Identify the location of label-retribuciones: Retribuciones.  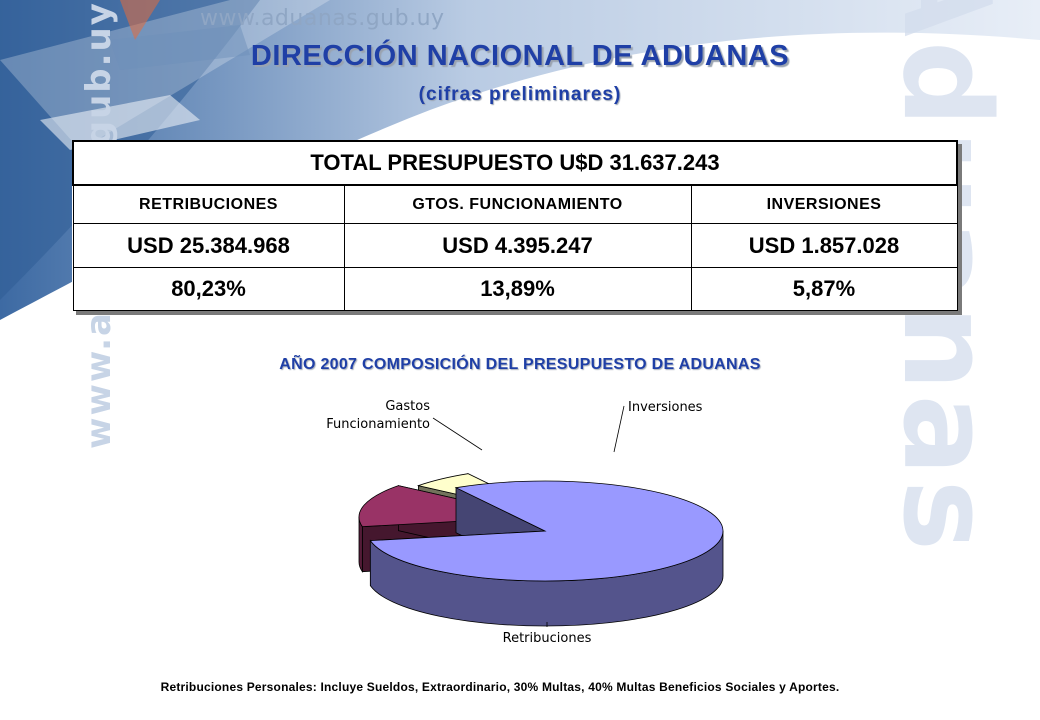
(547, 638).